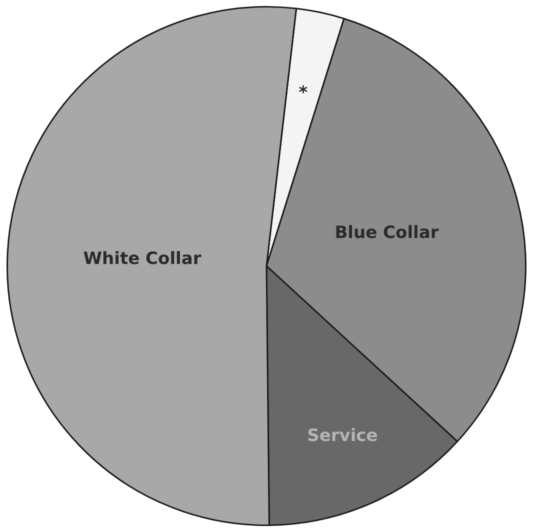  I want to click on slice-label: White Collar, so click(142, 258).